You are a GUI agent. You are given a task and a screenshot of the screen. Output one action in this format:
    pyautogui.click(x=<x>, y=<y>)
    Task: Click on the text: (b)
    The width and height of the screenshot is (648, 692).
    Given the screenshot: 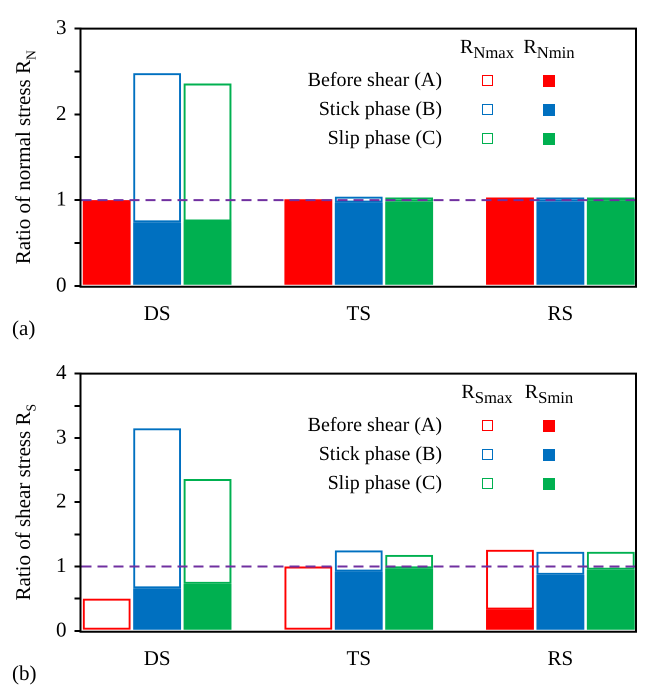 What is the action you would take?
    pyautogui.click(x=24, y=673)
    